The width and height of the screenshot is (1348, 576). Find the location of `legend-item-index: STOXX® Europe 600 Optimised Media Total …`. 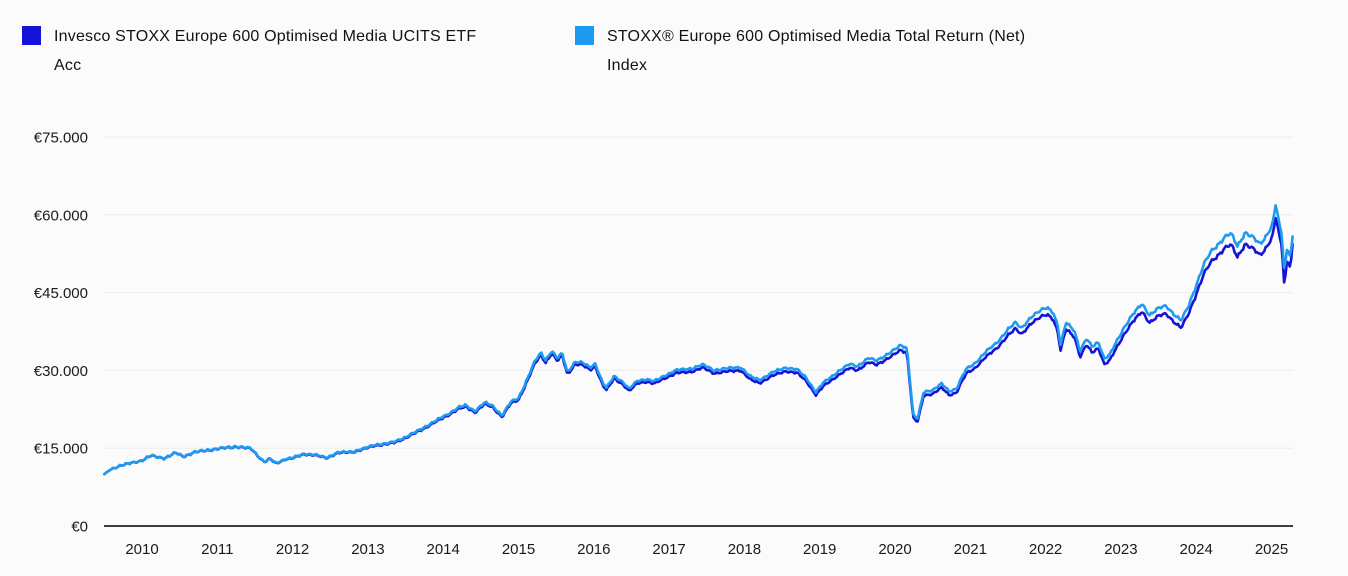

legend-item-index: STOXX® Europe 600 Optimised Media Total … is located at coordinates (800, 51).